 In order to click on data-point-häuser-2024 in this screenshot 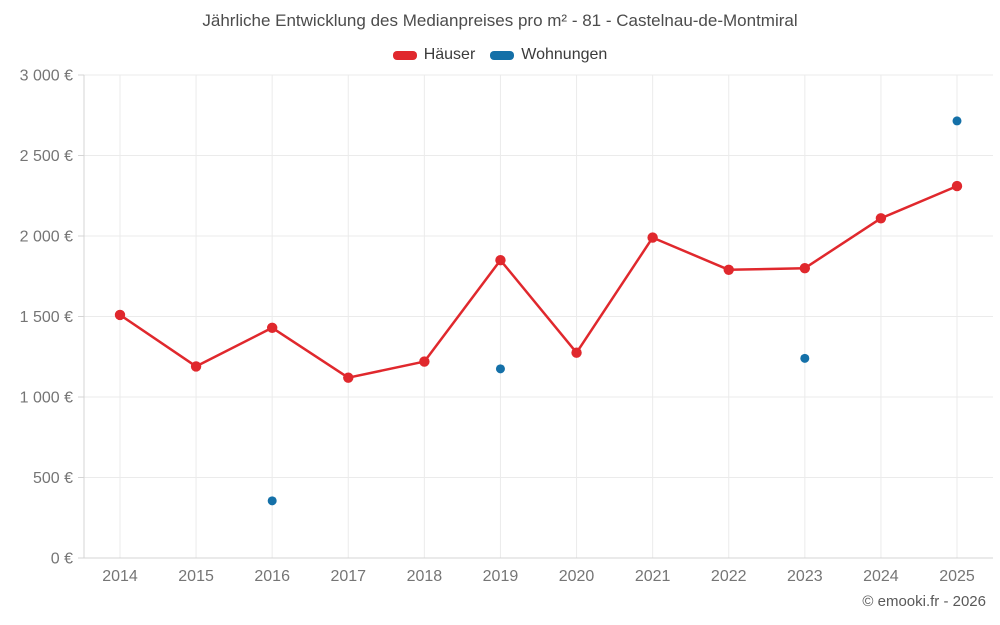, I will do `click(881, 218)`.